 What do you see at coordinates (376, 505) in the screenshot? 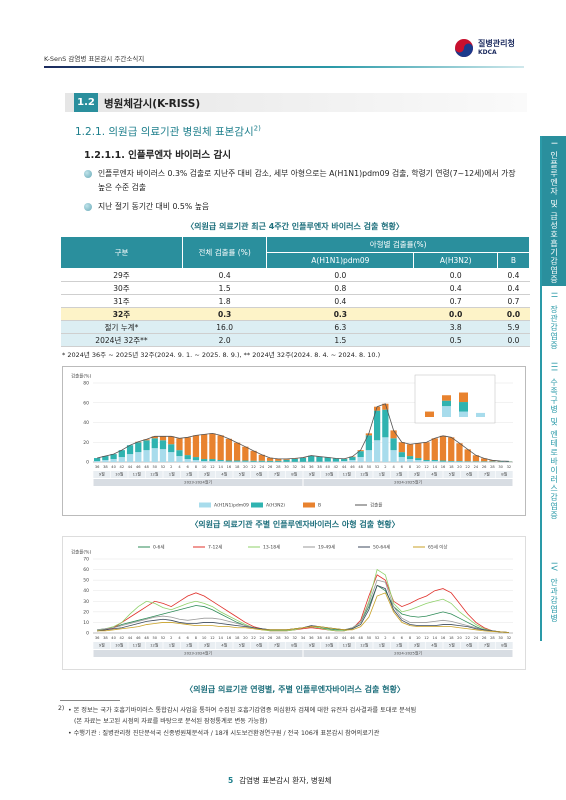
I see `legend-label: 검출률` at bounding box center [376, 505].